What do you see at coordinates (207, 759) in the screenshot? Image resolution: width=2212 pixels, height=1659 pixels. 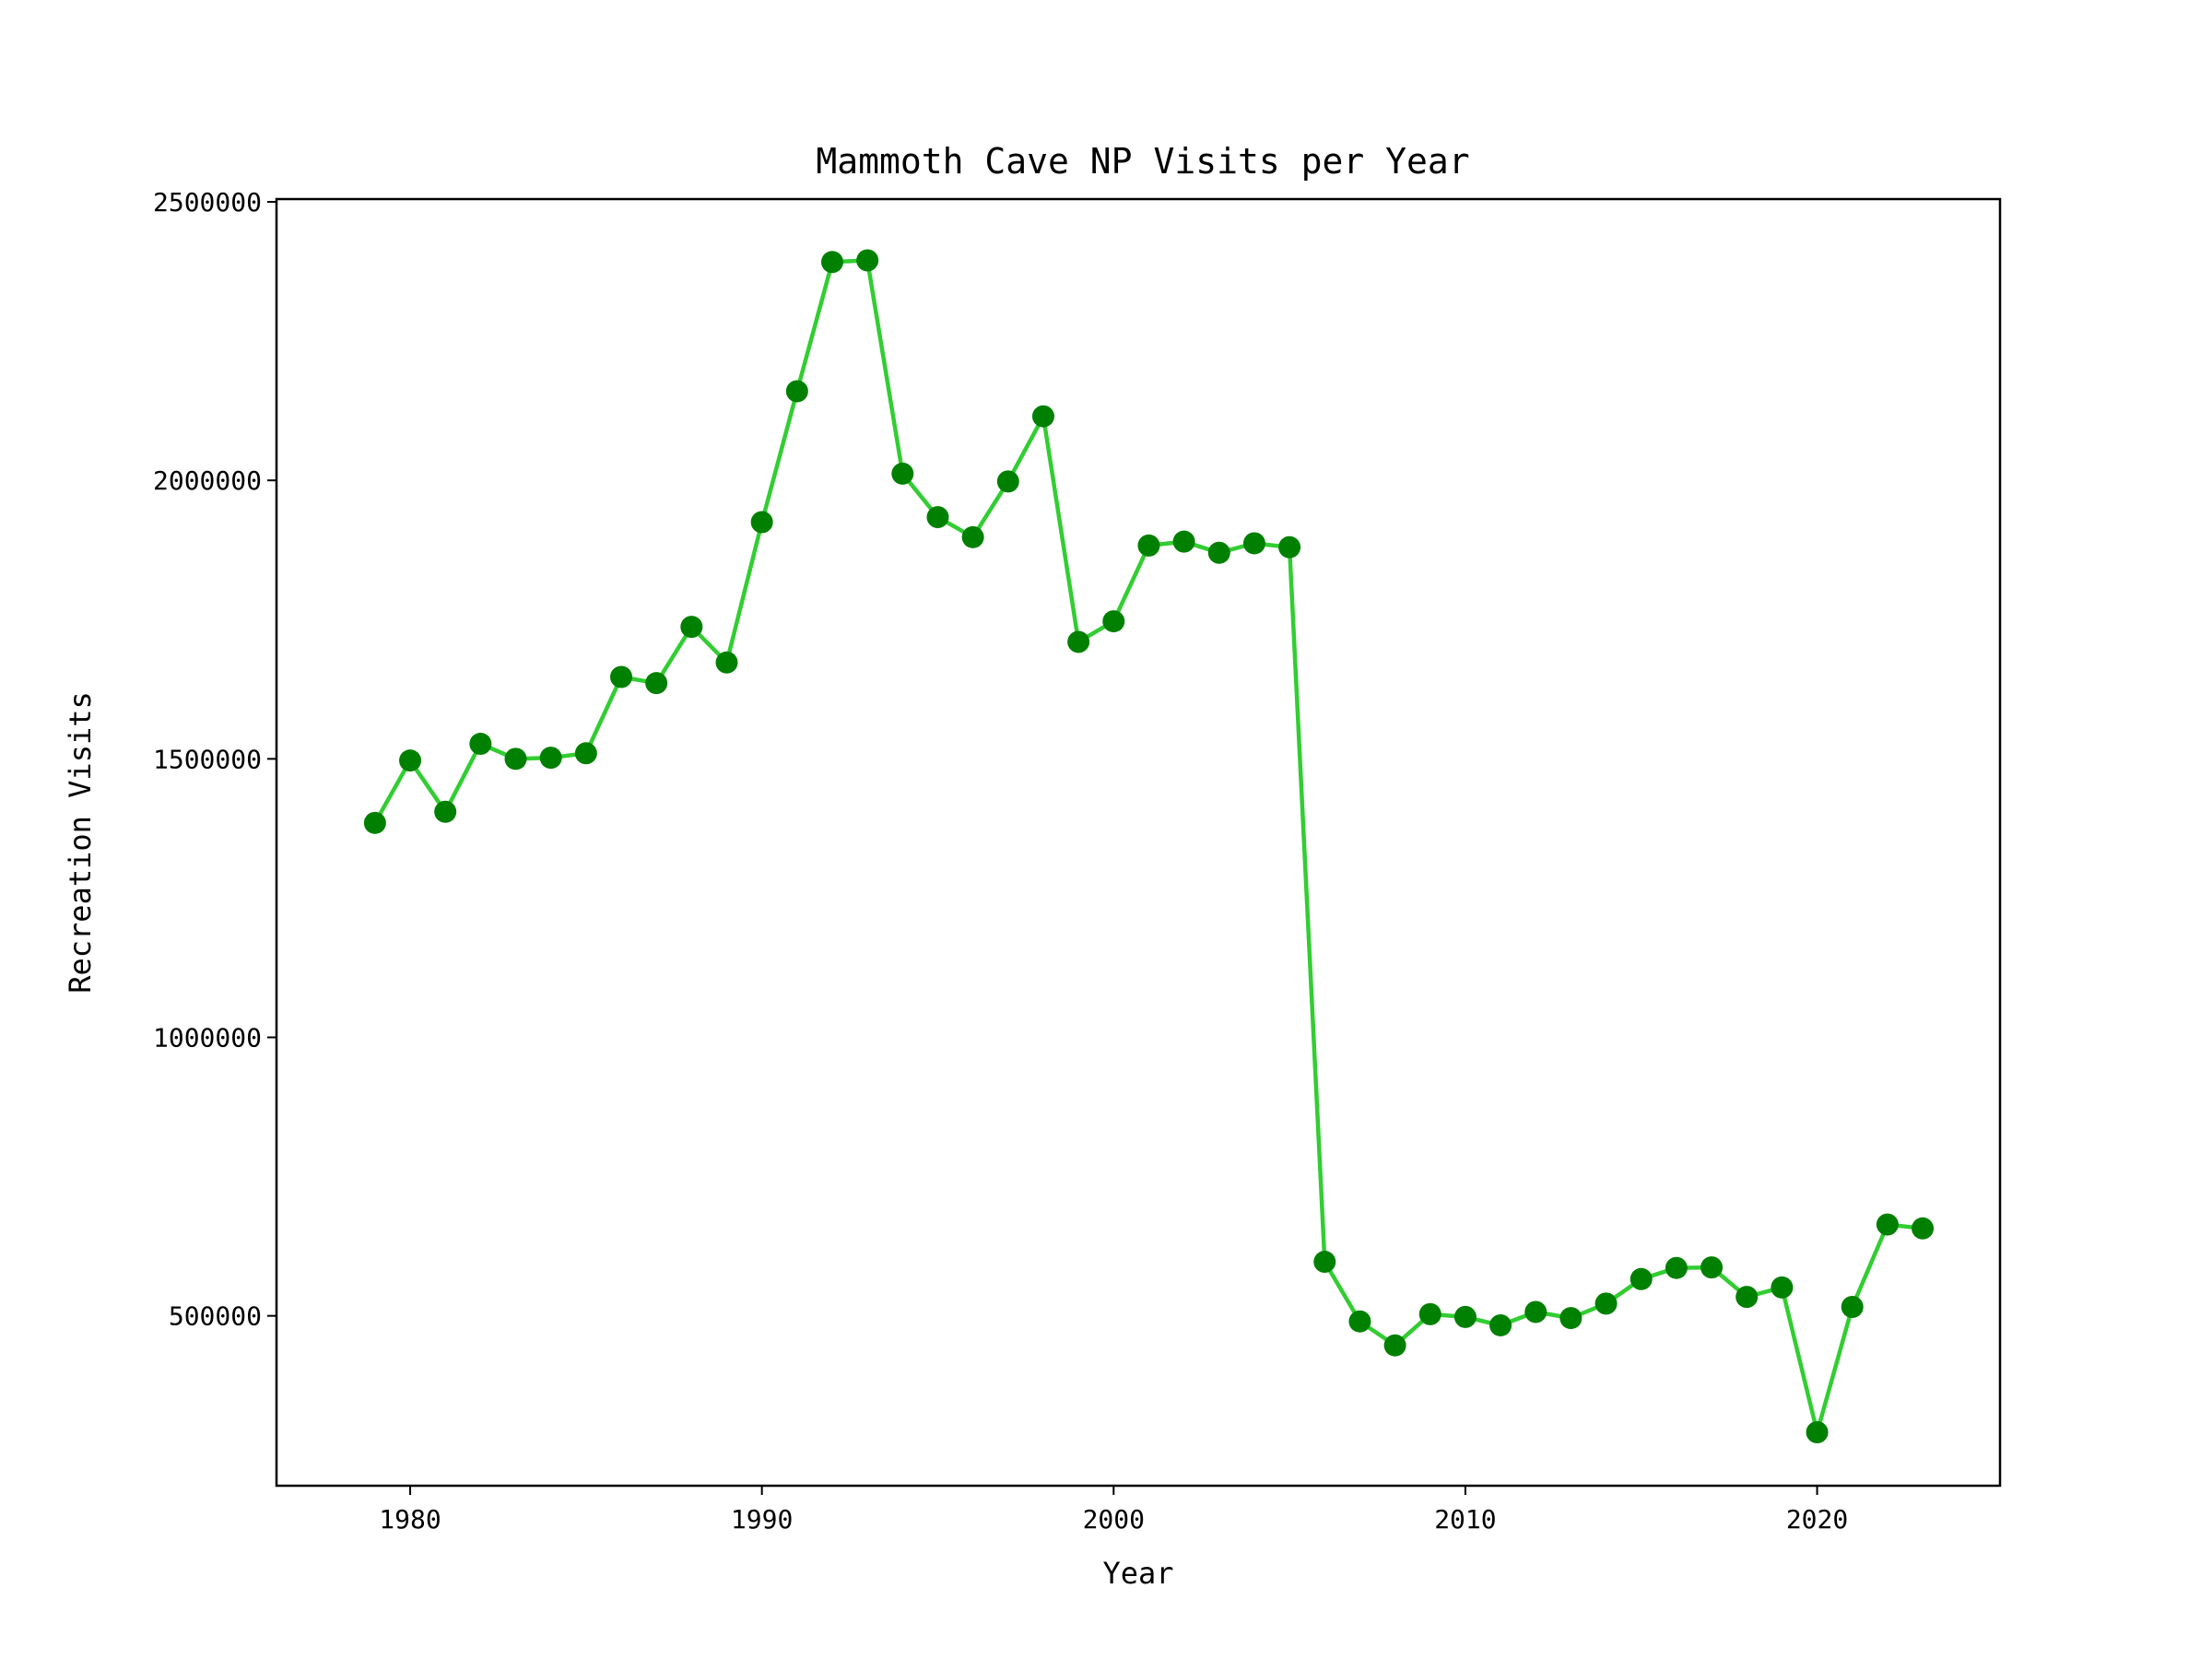 I see `y-tick-label: 1500000` at bounding box center [207, 759].